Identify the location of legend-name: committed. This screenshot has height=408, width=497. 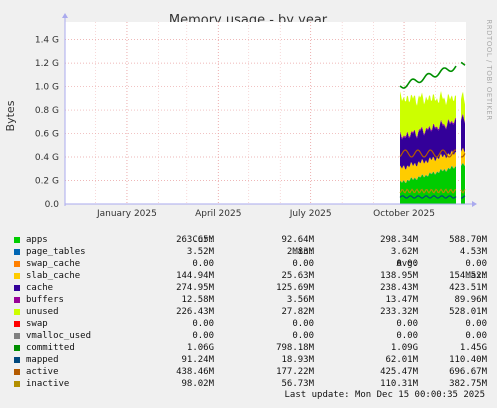
(50, 348).